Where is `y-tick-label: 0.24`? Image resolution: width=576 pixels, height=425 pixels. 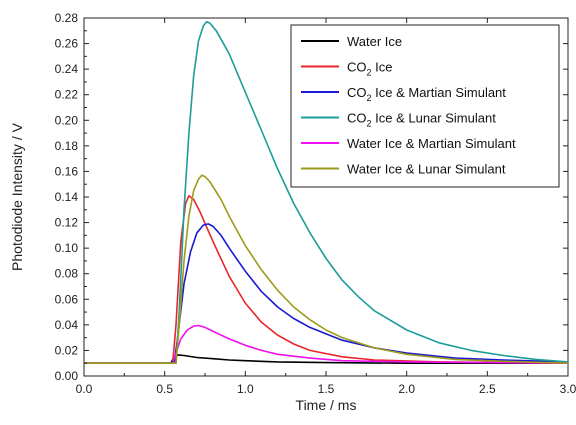
y-tick-label: 0.24 is located at coordinates (67, 69).